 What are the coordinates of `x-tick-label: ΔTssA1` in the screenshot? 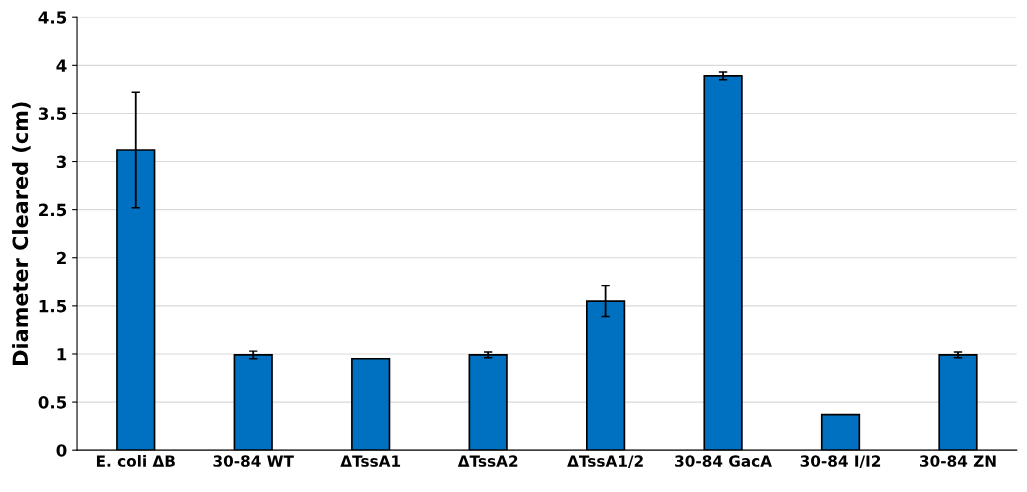 It's located at (370, 461).